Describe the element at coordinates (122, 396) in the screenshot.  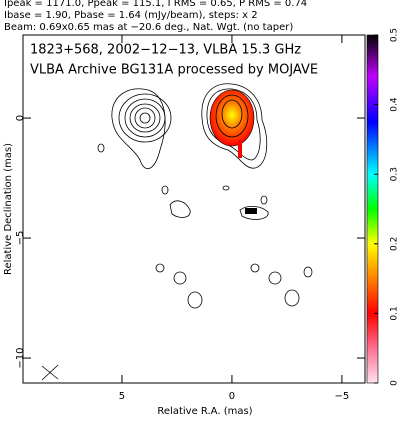
I see `x-tick-label: 5` at that location.